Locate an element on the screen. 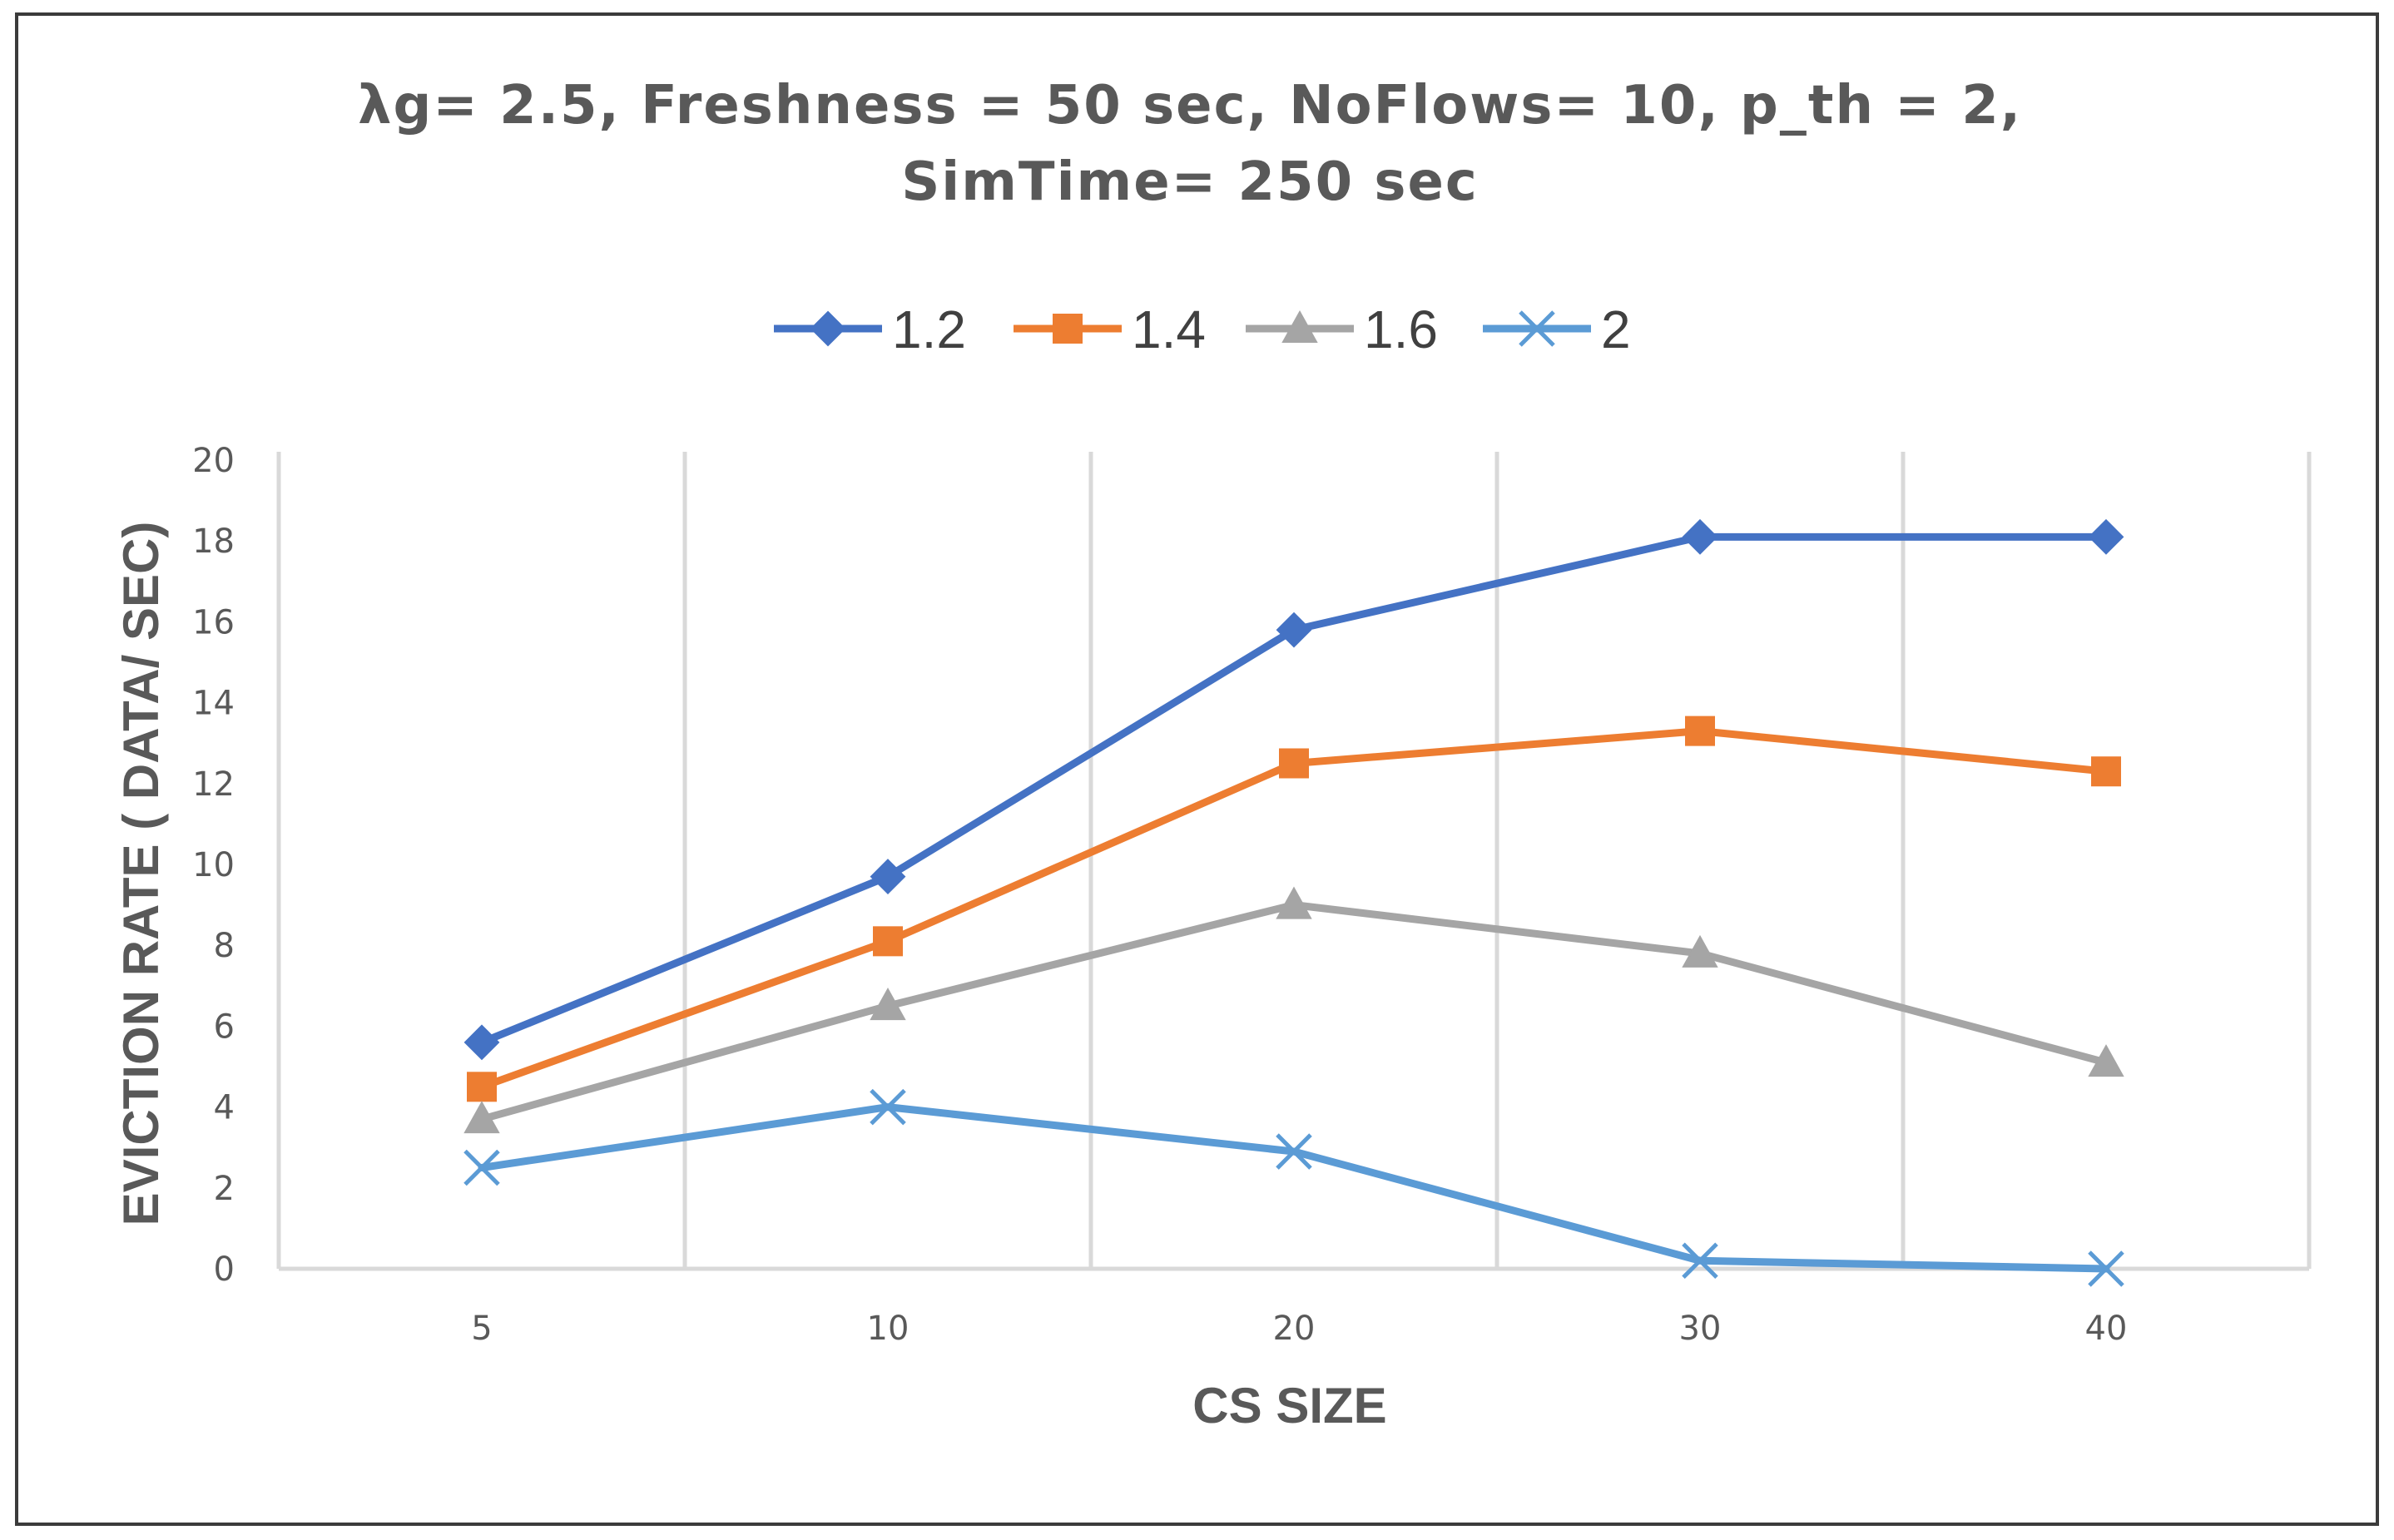 This screenshot has width=2394, height=1540. y-tick-label: 4 is located at coordinates (224, 1108).